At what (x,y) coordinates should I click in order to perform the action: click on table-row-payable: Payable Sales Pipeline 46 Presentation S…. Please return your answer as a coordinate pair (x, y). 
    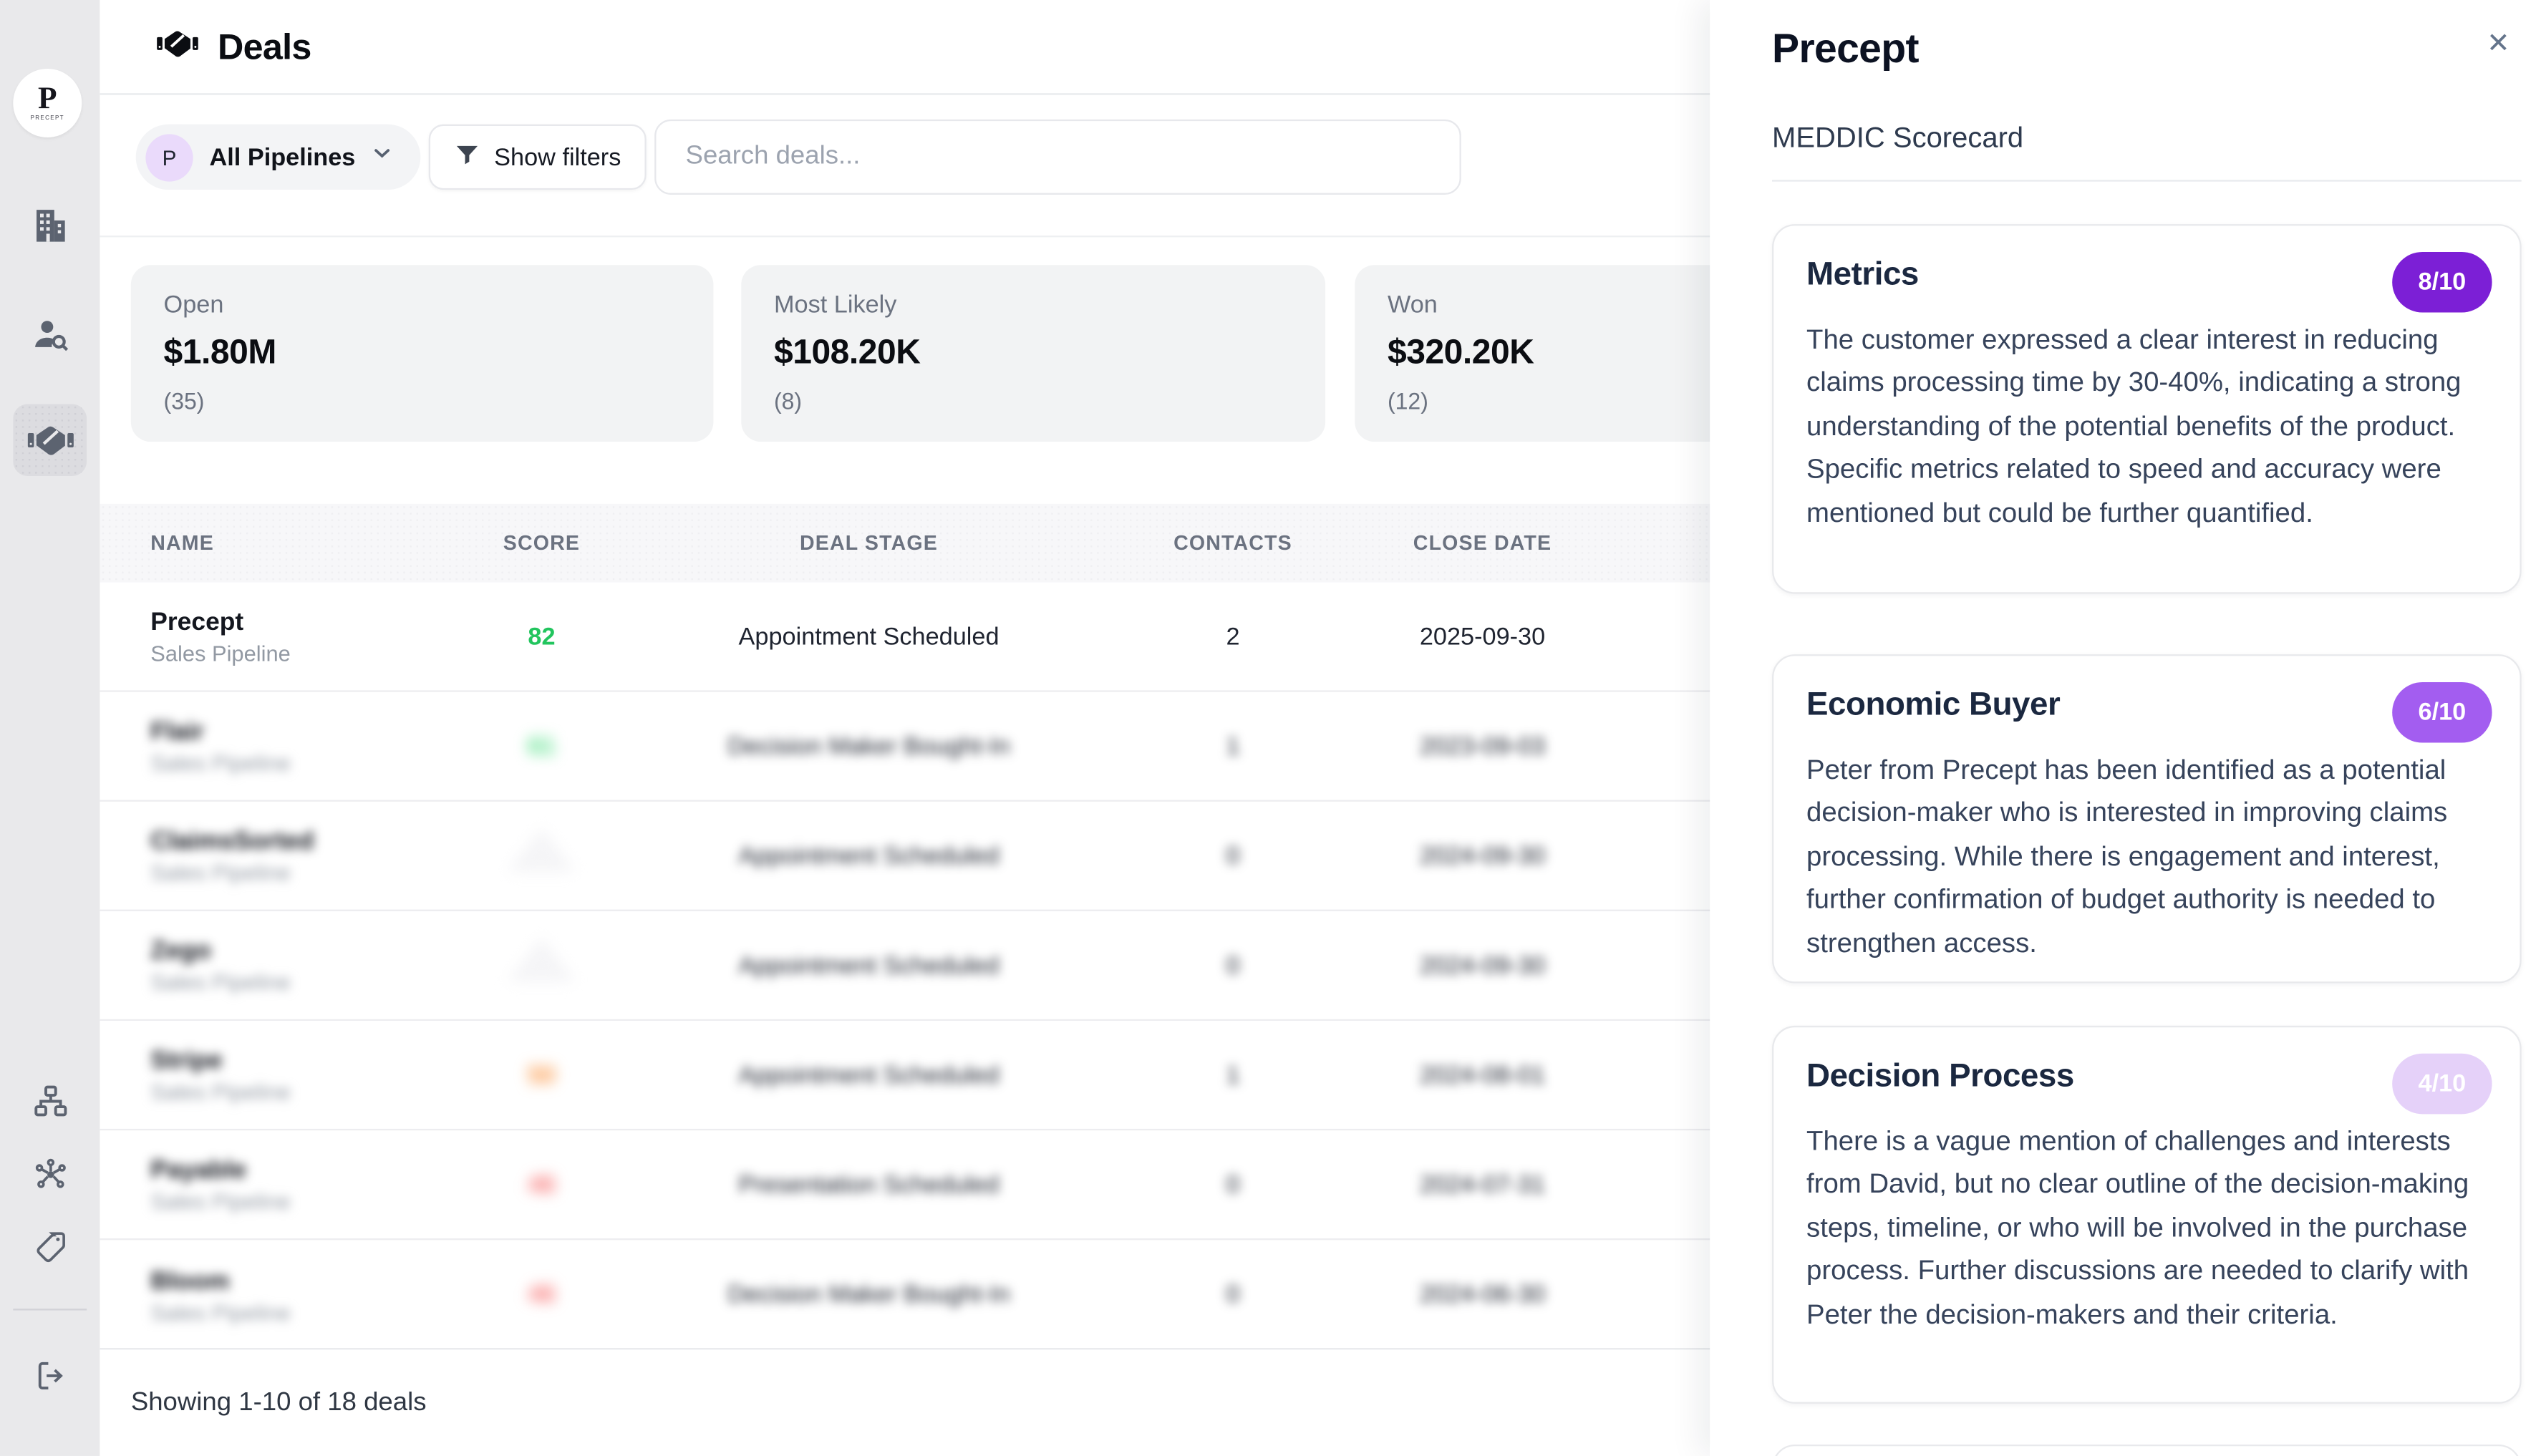
    Looking at the image, I should click on (1000, 1185).